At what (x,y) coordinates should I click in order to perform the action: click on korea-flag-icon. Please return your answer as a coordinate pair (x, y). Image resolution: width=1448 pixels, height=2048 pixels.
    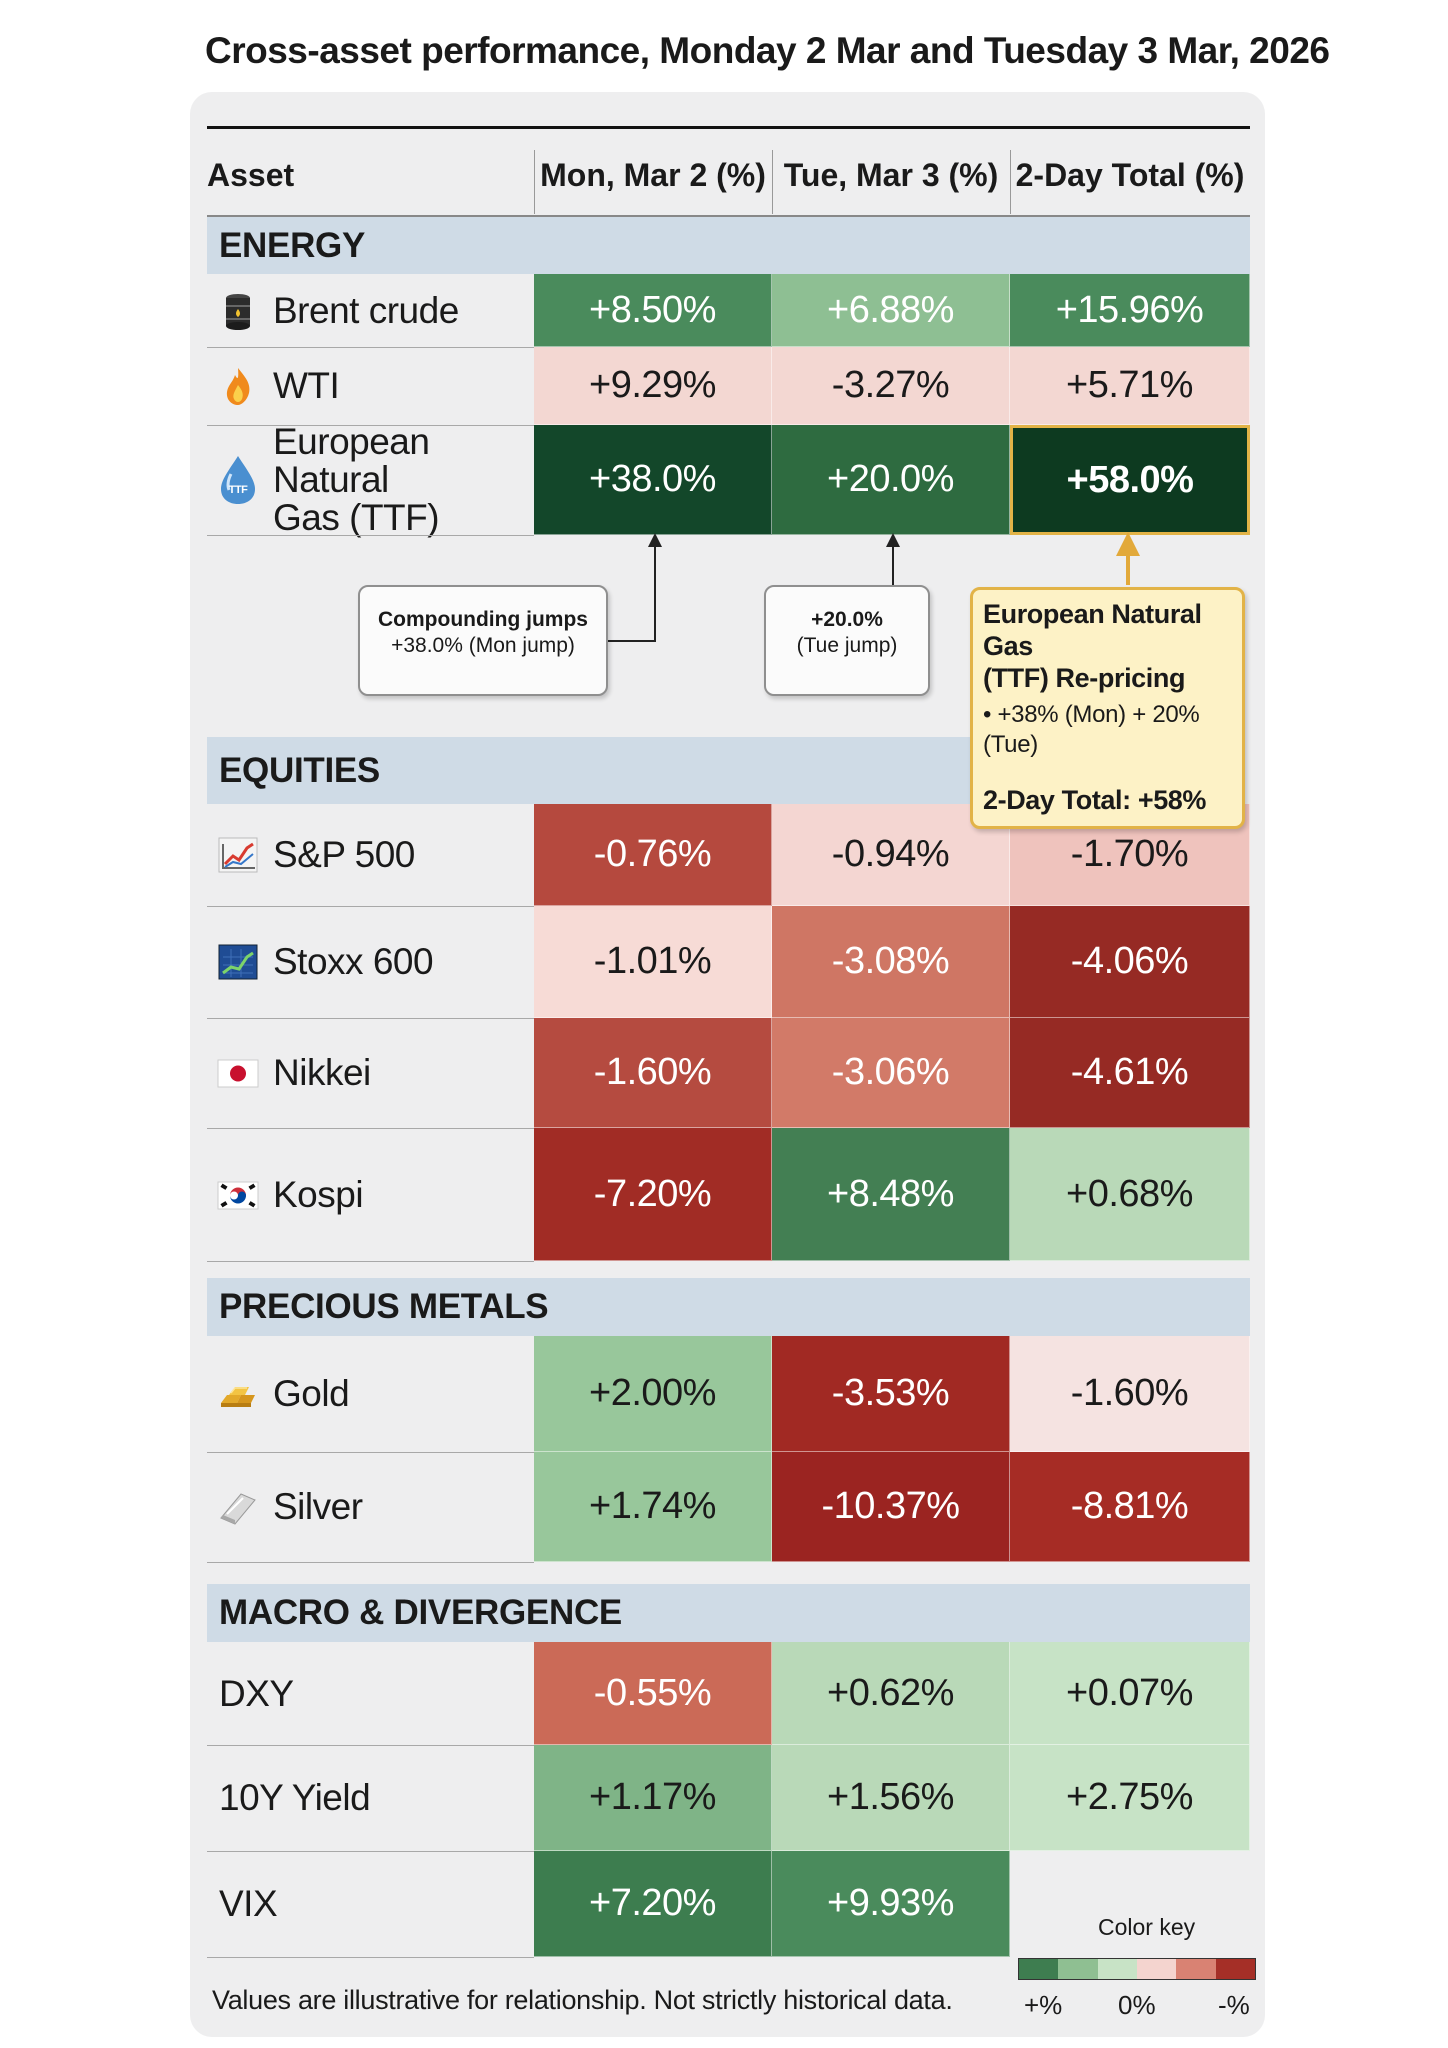
    Looking at the image, I should click on (238, 1195).